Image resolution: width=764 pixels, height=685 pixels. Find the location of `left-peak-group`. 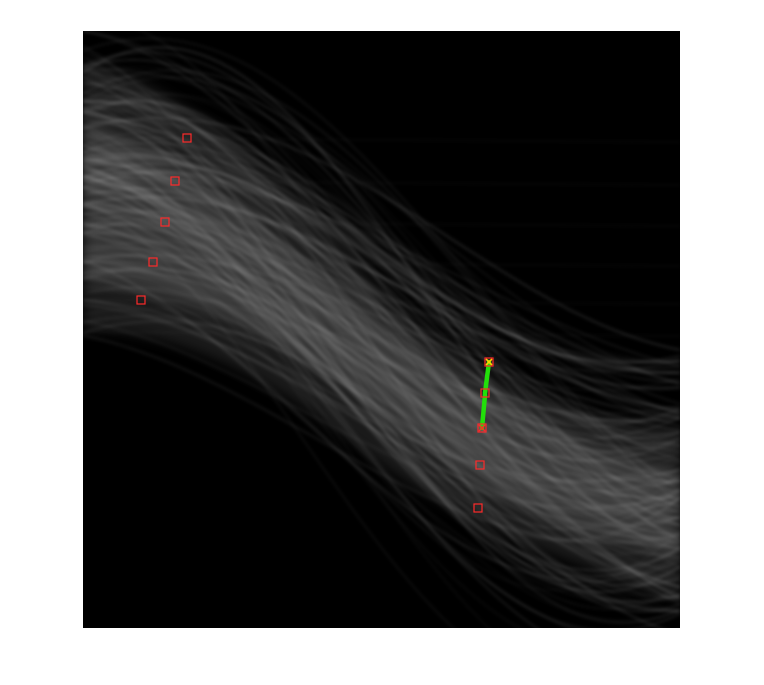

left-peak-group is located at coordinates (164, 219).